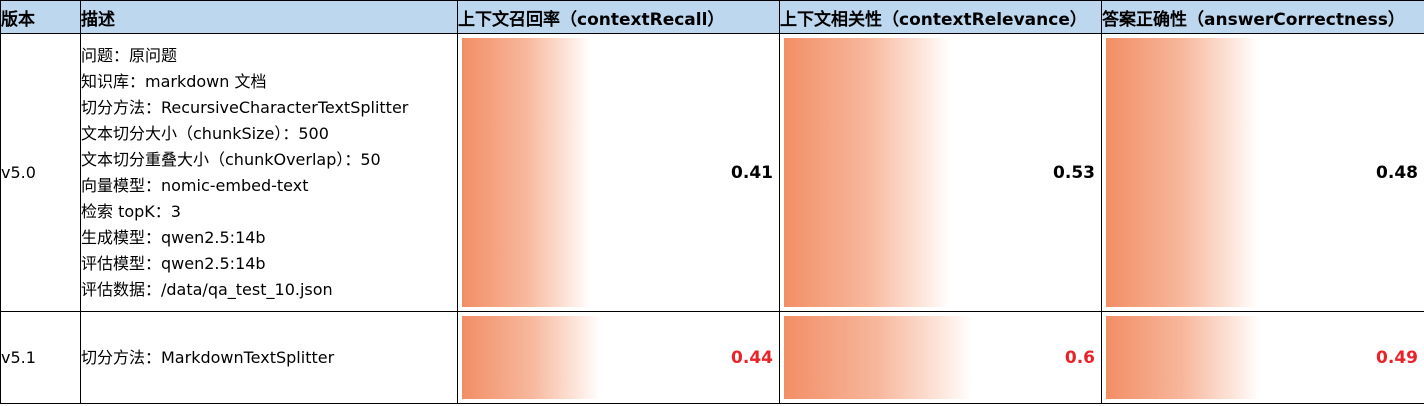  Describe the element at coordinates (207, 289) in the screenshot. I see `description-line: 评估数据：/data/qa_test_10.json` at that location.